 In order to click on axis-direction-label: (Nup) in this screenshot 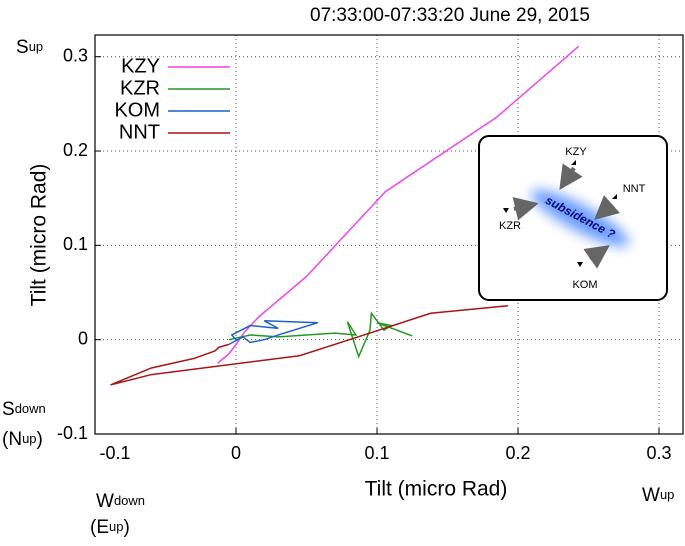, I will do `click(22, 439)`.